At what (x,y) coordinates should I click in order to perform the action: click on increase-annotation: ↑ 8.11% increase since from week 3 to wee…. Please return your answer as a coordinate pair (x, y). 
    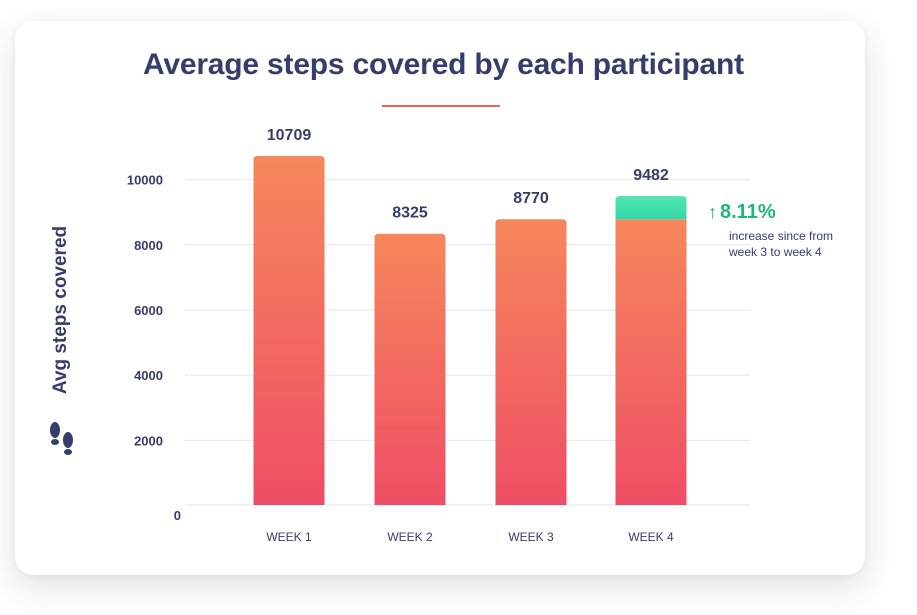
    Looking at the image, I should click on (788, 229).